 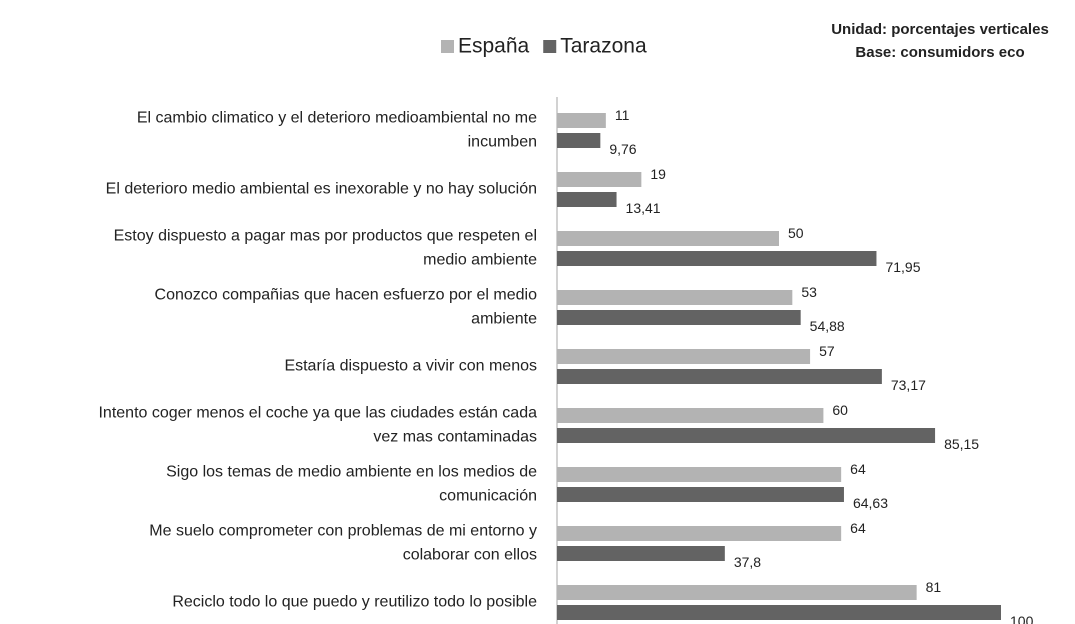 What do you see at coordinates (622, 149) in the screenshot?
I see `value-label: 9,76` at bounding box center [622, 149].